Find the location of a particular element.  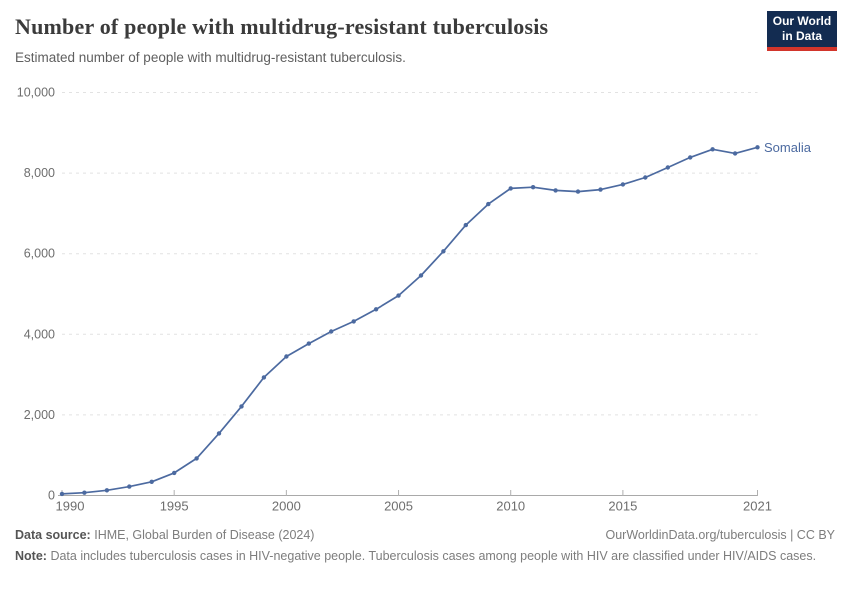

attribution-link: OurWorldinData.org/tuberculosis | CC BY is located at coordinates (720, 535).